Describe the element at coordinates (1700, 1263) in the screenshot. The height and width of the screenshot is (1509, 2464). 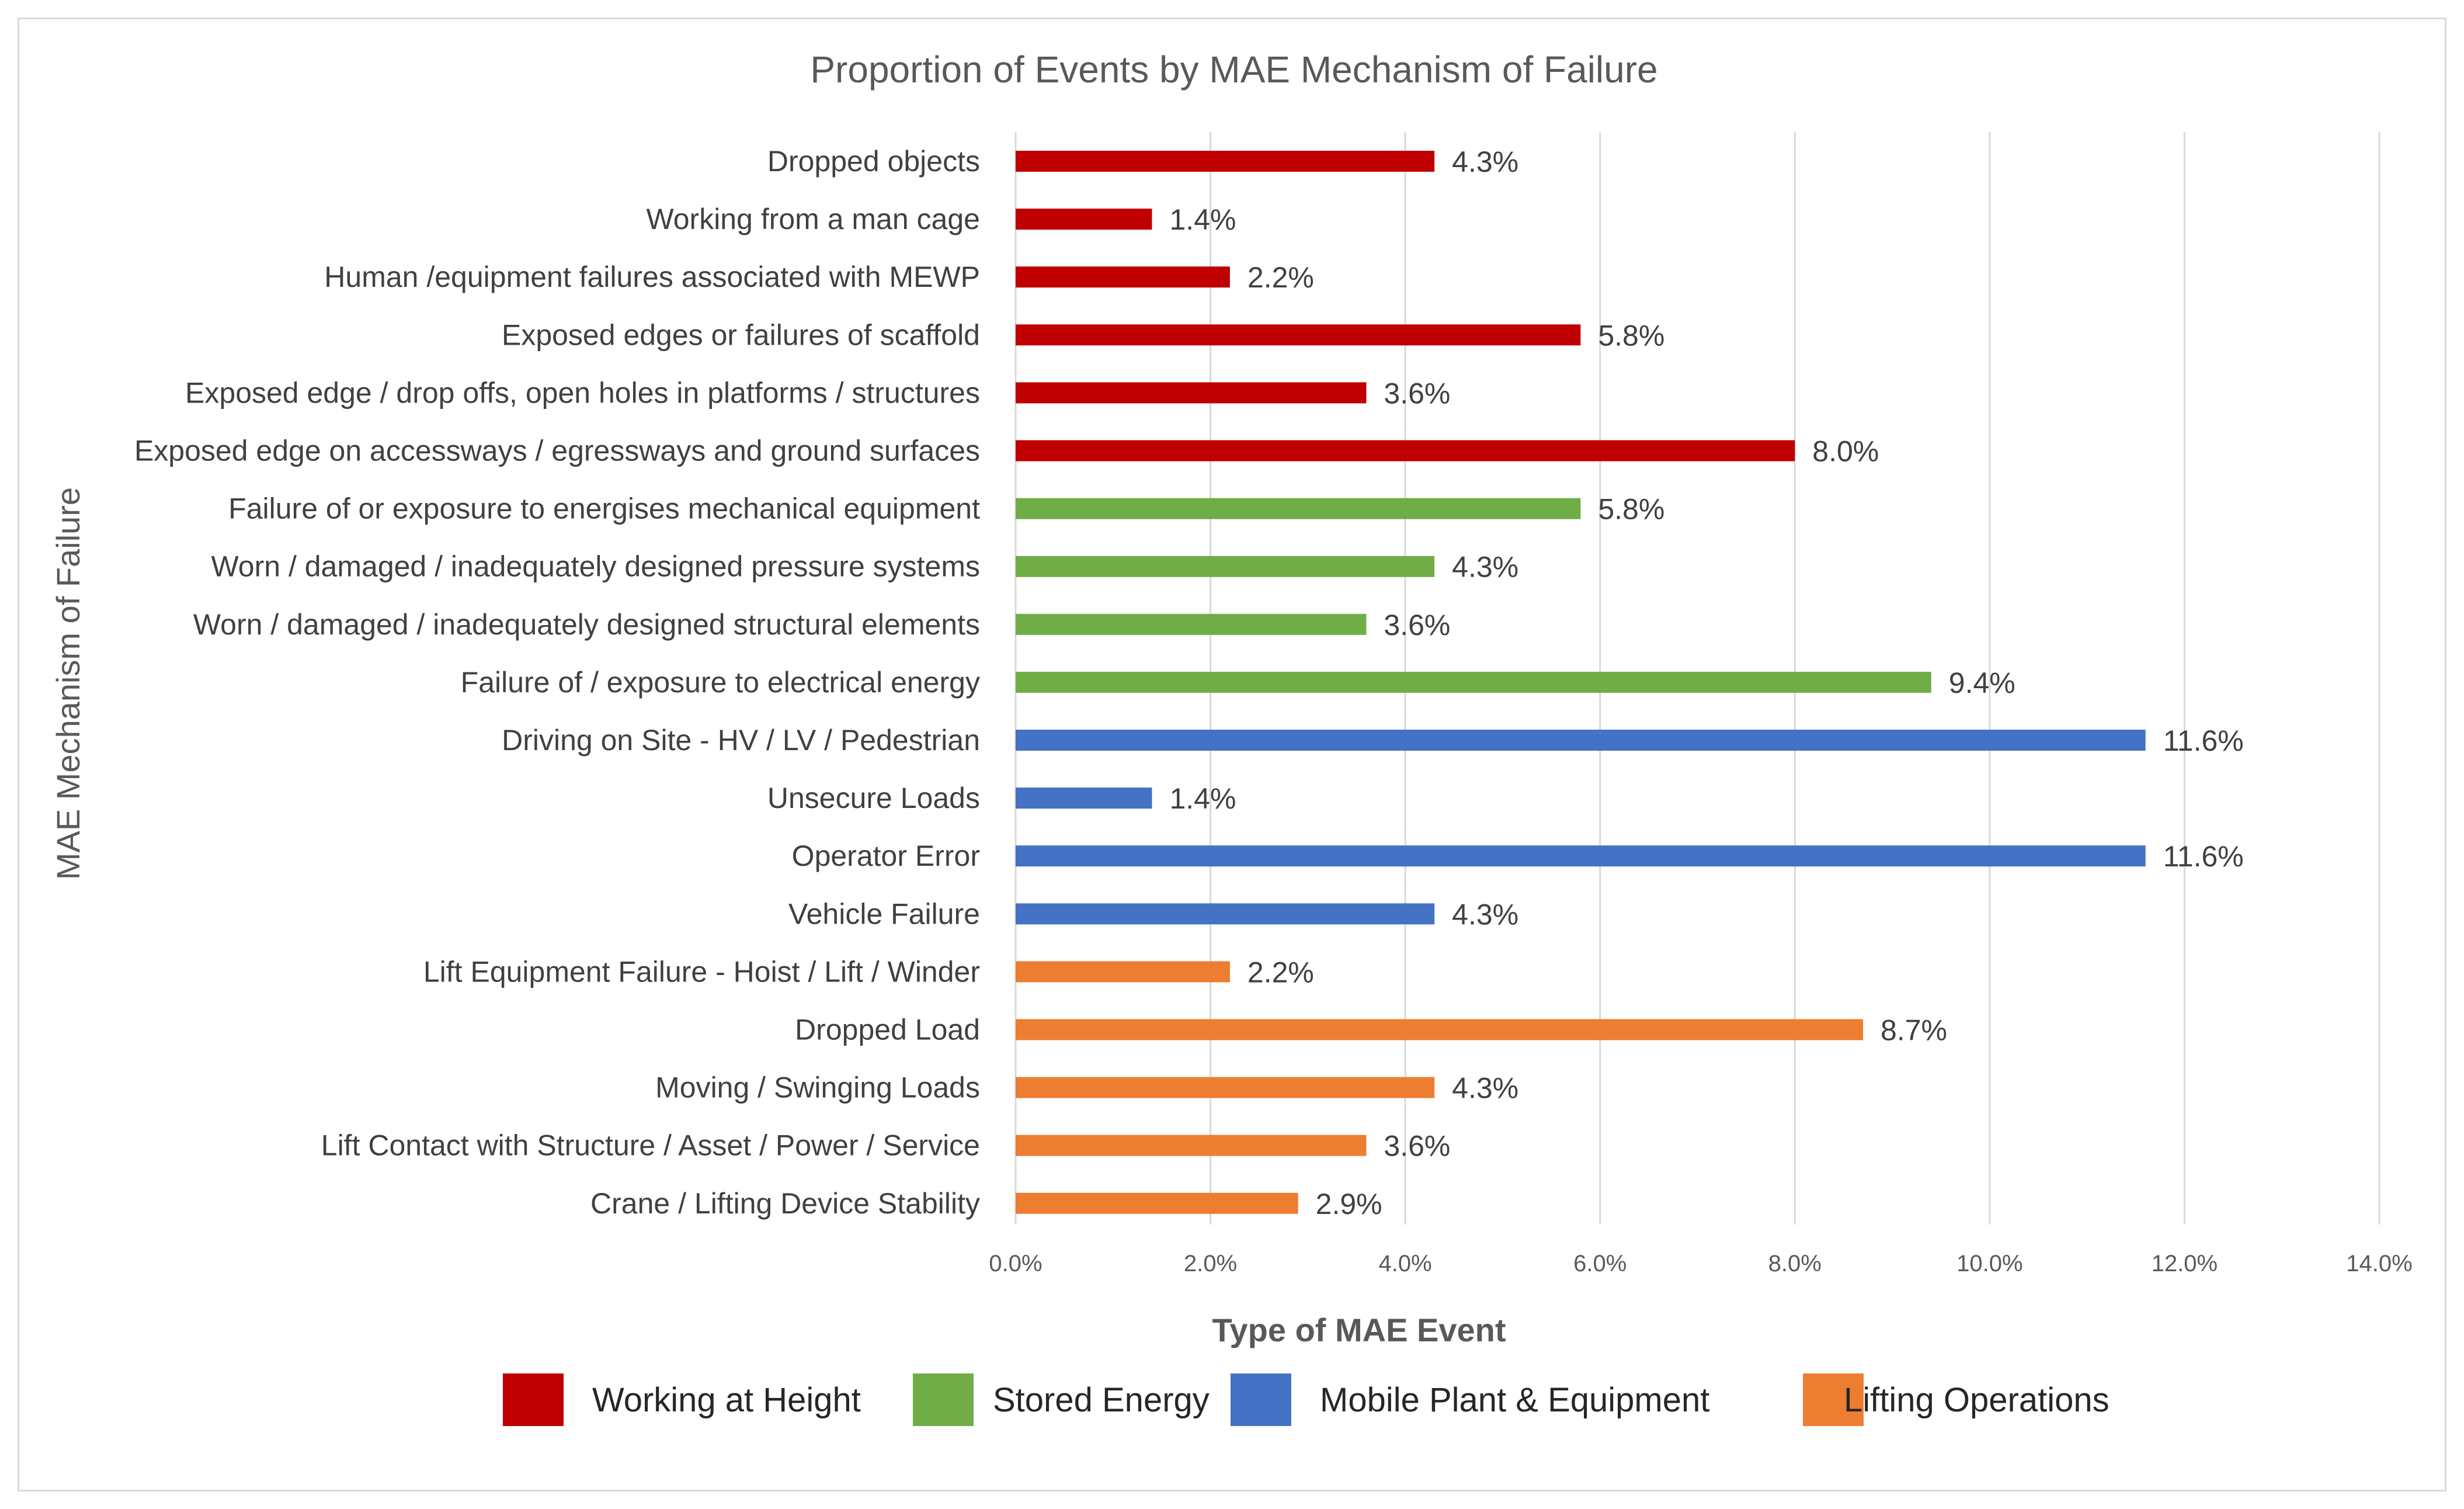
I see `x-tick-labels: 0.0% 2.0% 4.0% 6.0% 8.0% 10.0% 12.0% 14.0%` at that location.